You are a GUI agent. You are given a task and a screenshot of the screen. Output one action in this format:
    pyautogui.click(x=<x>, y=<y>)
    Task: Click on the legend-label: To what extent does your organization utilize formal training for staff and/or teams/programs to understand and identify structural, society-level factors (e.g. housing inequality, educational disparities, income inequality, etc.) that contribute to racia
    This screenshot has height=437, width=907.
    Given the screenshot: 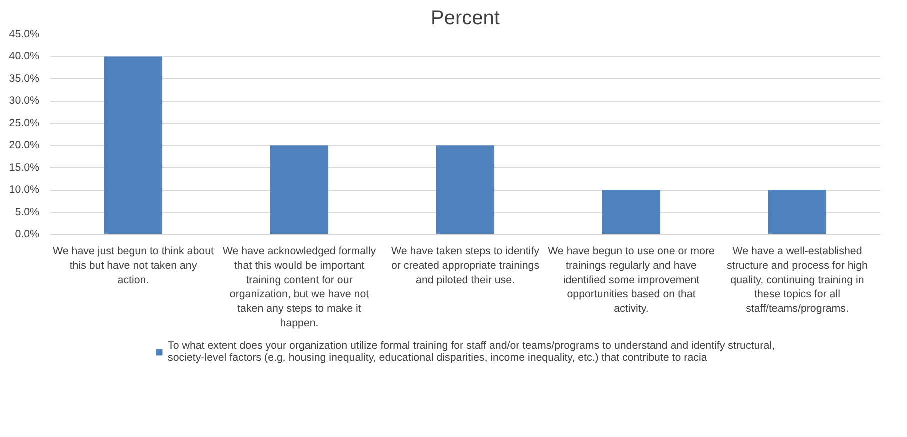 What is the action you would take?
    pyautogui.click(x=471, y=352)
    